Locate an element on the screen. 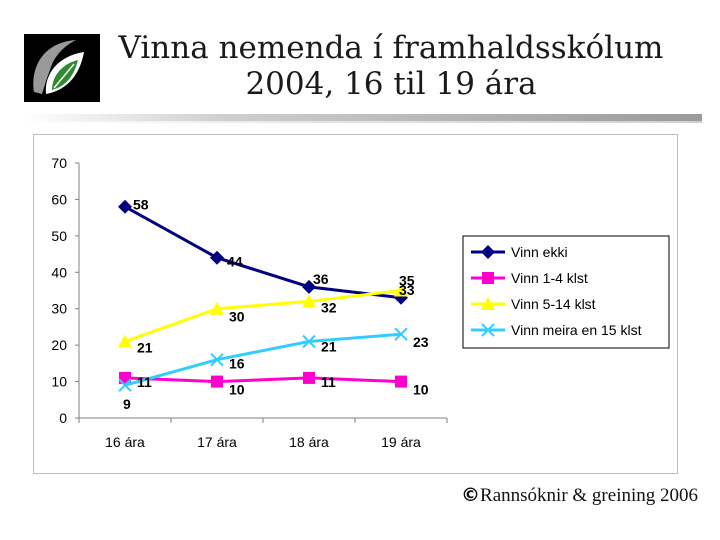 The image size is (720, 540). footer-text: Rannsóknir & greining 2006 is located at coordinates (589, 495).